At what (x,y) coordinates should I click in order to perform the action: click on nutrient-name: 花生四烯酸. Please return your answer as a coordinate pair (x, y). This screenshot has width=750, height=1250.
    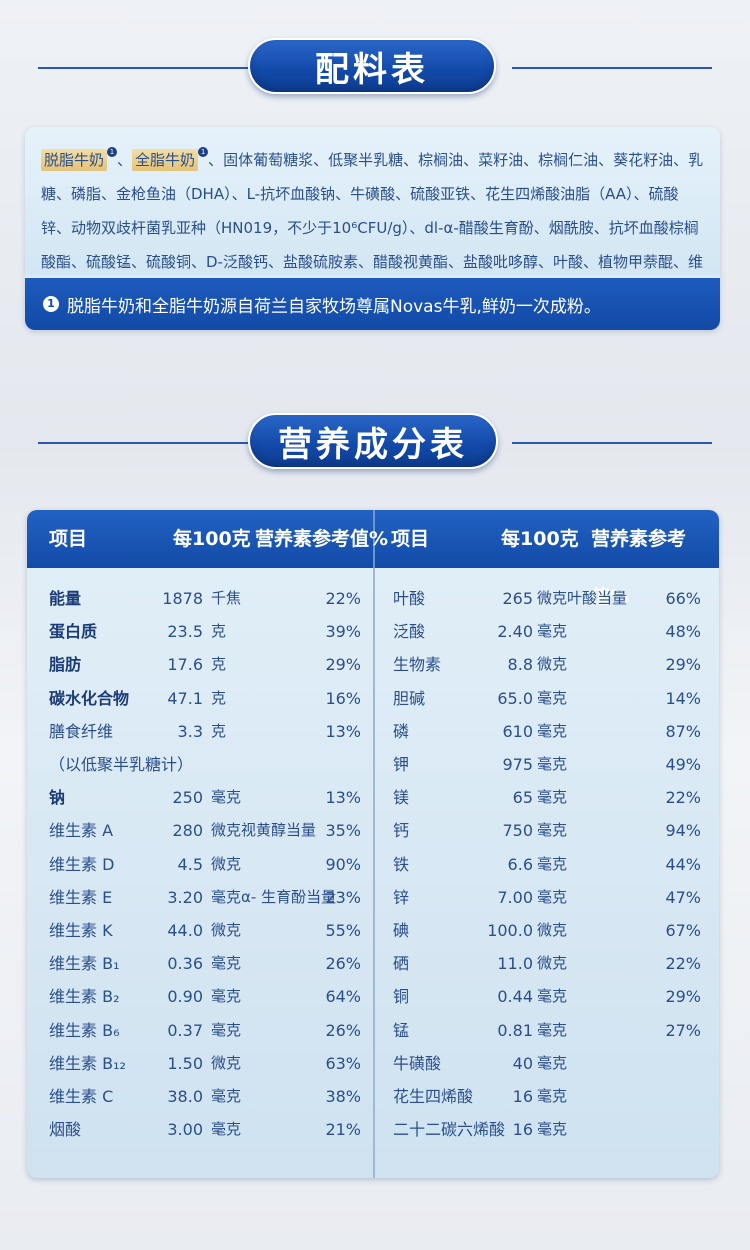
    Looking at the image, I should click on (433, 1096).